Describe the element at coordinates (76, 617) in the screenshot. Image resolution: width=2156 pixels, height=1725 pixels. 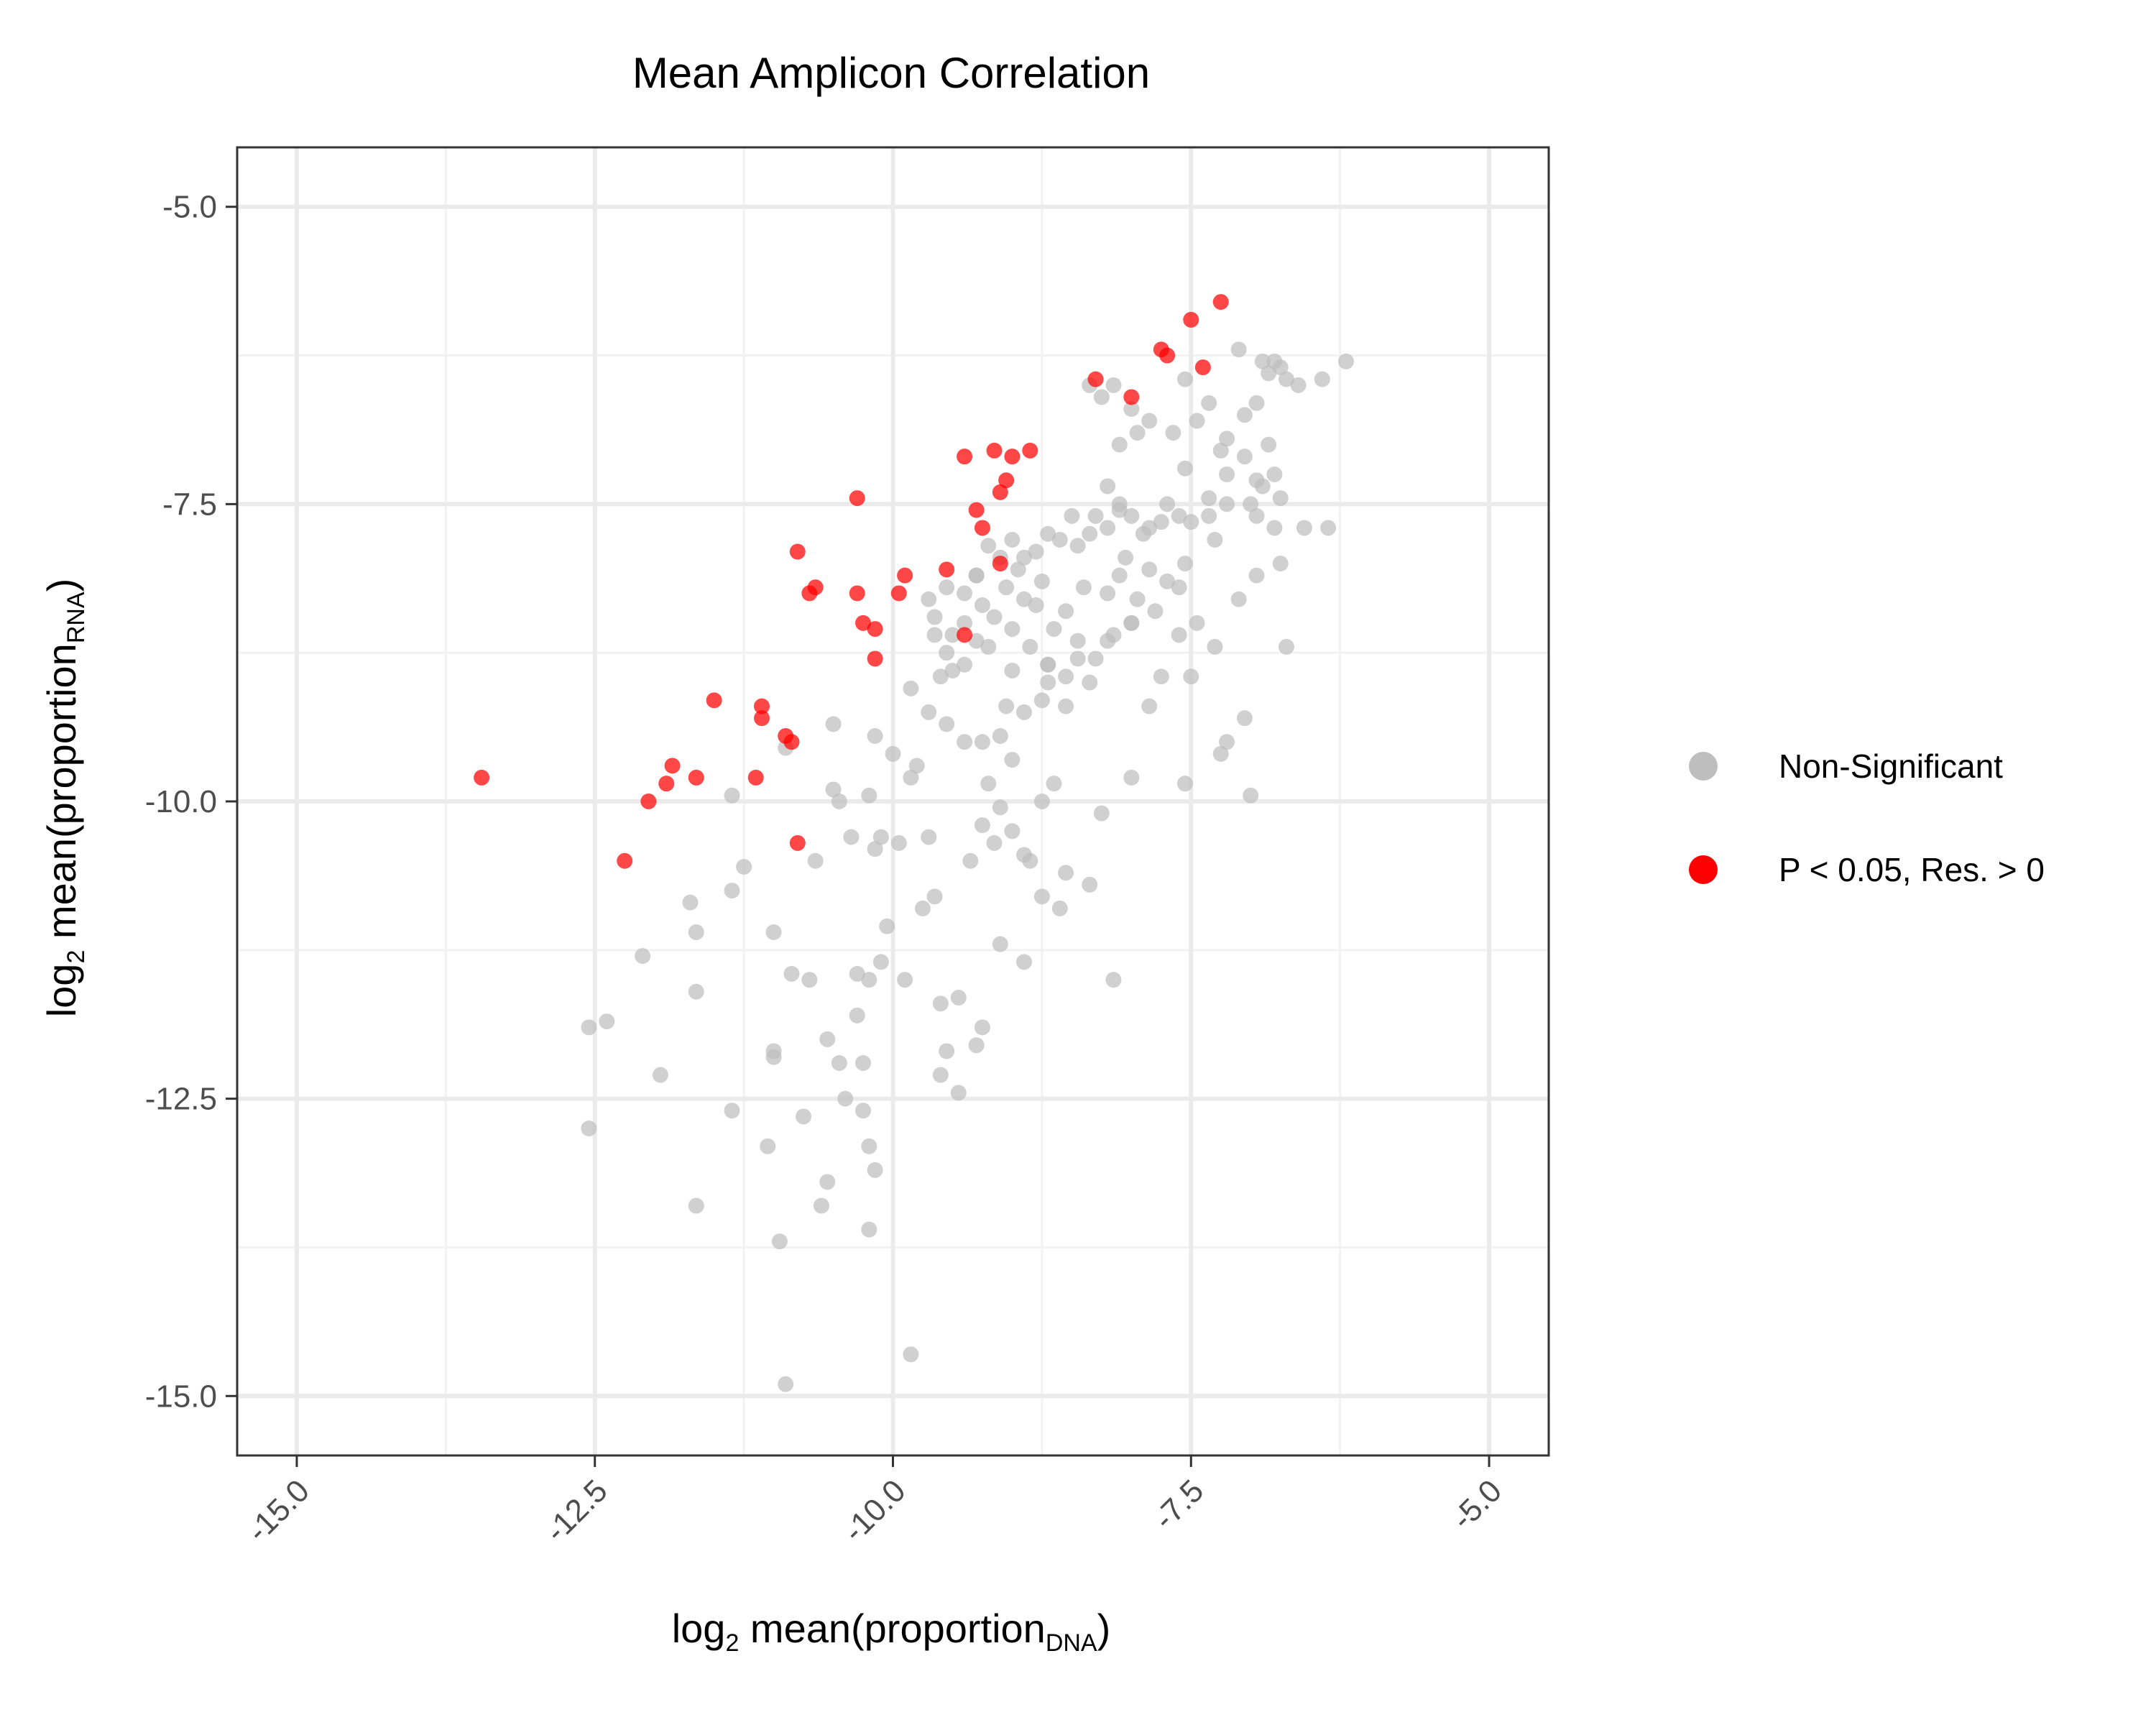
I see `y-axis-title-sub: RNA` at that location.